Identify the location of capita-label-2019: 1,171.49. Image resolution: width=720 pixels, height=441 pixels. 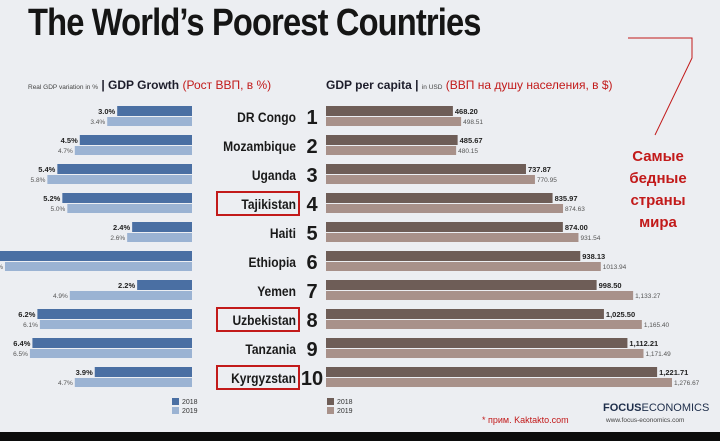
(658, 354).